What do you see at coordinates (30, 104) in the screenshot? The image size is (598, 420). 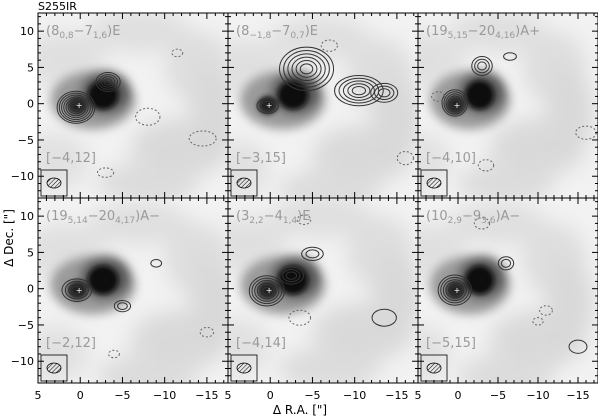 I see `y-tick-label: 0` at bounding box center [30, 104].